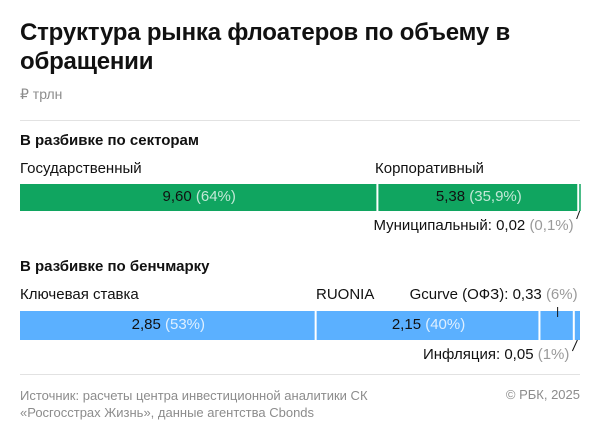 The height and width of the screenshot is (443, 600). I want to click on benchmark-label-key-rate: Ключевая ставка, so click(79, 294).